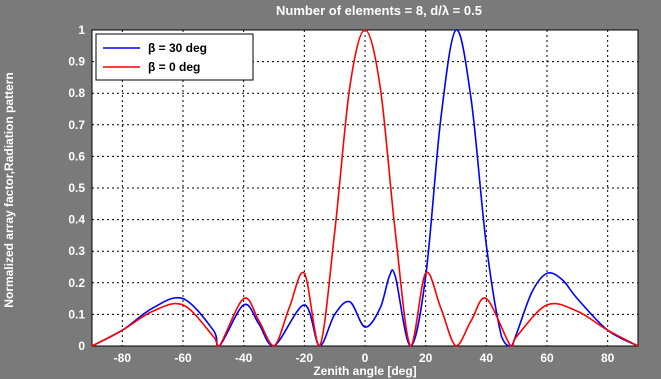 The width and height of the screenshot is (661, 379). What do you see at coordinates (81, 346) in the screenshot?
I see `y-tick-label: 0` at bounding box center [81, 346].